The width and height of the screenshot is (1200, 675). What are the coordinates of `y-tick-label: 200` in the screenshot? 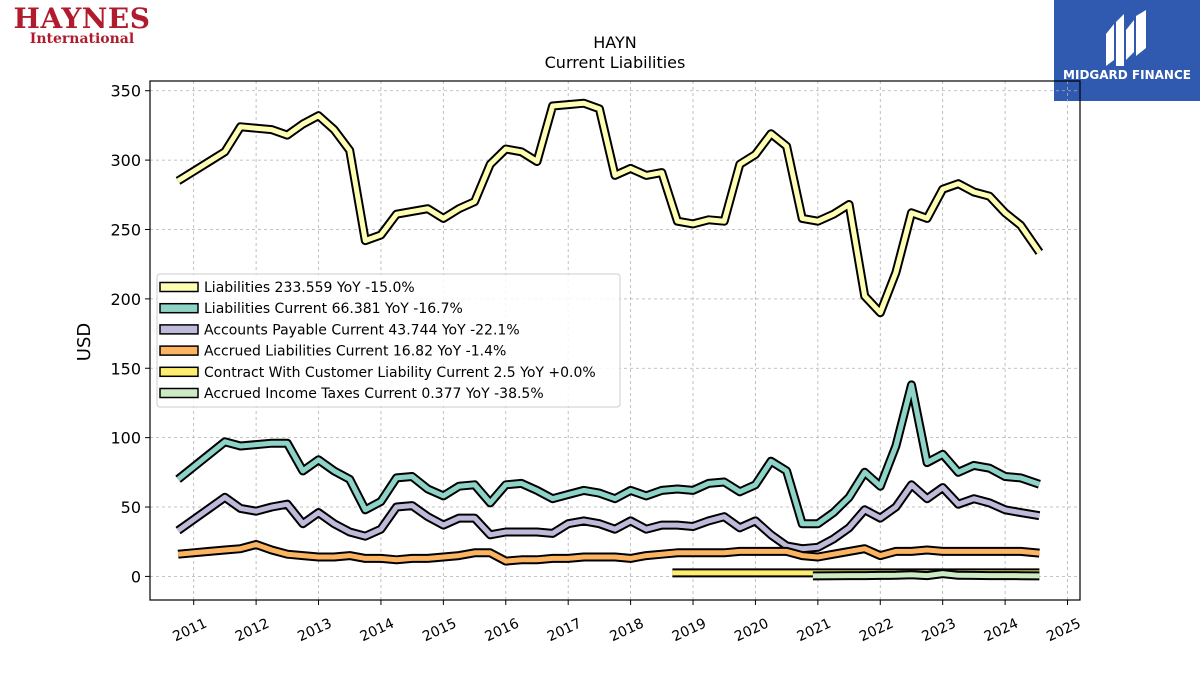 It's located at (125, 299).